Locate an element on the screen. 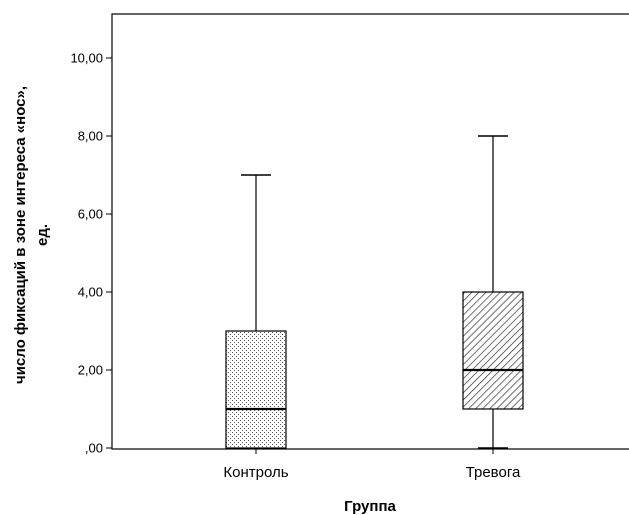 This screenshot has height=515, width=629. x-axis-title: Группа is located at coordinates (370, 506).